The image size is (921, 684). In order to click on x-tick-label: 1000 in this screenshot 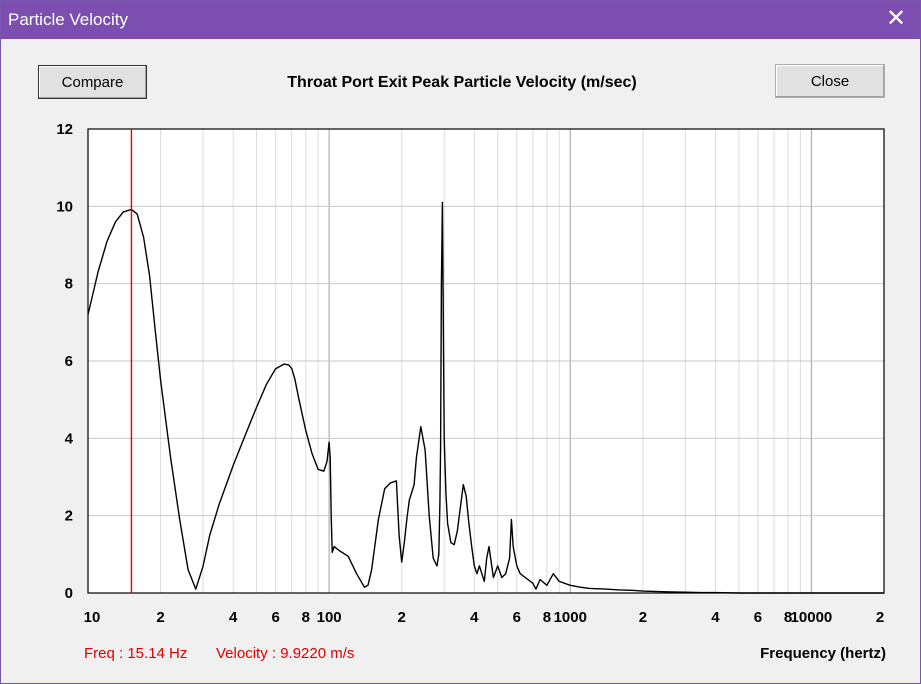, I will do `click(570, 617)`.